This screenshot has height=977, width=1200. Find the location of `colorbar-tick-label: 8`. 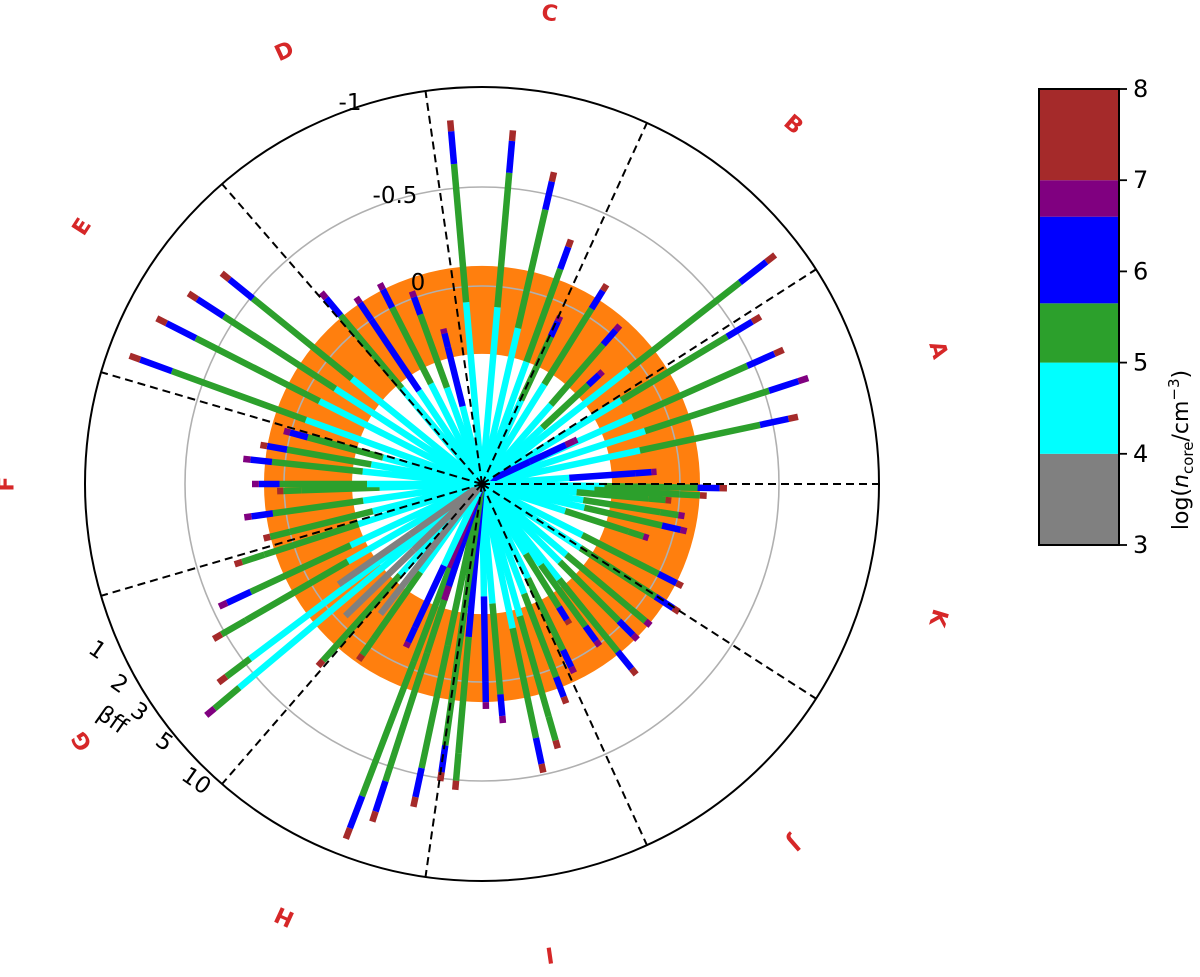

colorbar-tick-label: 8 is located at coordinates (1140, 89).